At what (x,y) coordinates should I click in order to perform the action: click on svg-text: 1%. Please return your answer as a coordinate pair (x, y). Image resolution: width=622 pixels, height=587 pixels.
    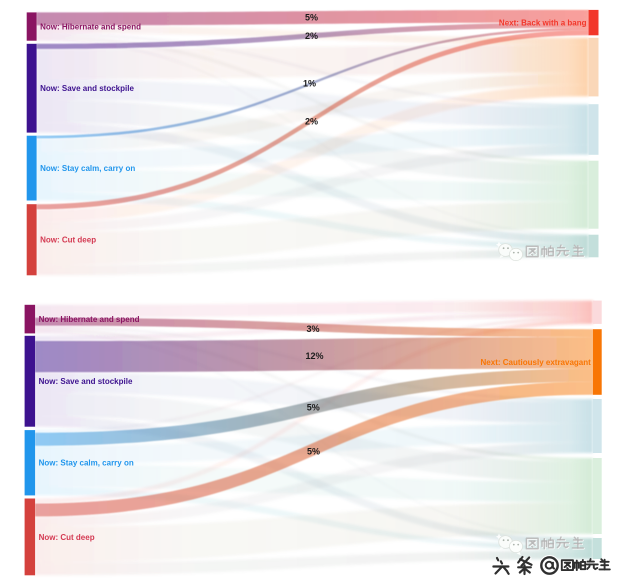
    Looking at the image, I should click on (309, 84).